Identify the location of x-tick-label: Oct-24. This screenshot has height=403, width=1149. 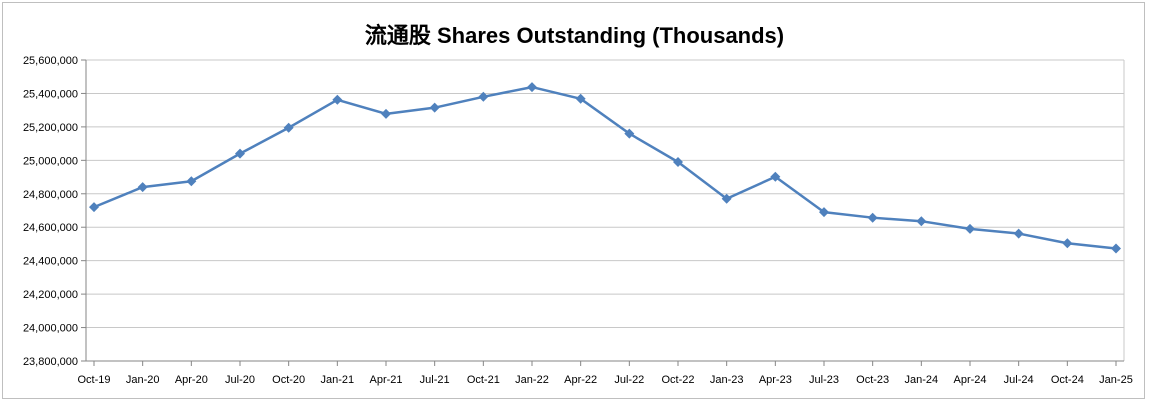
(1067, 380).